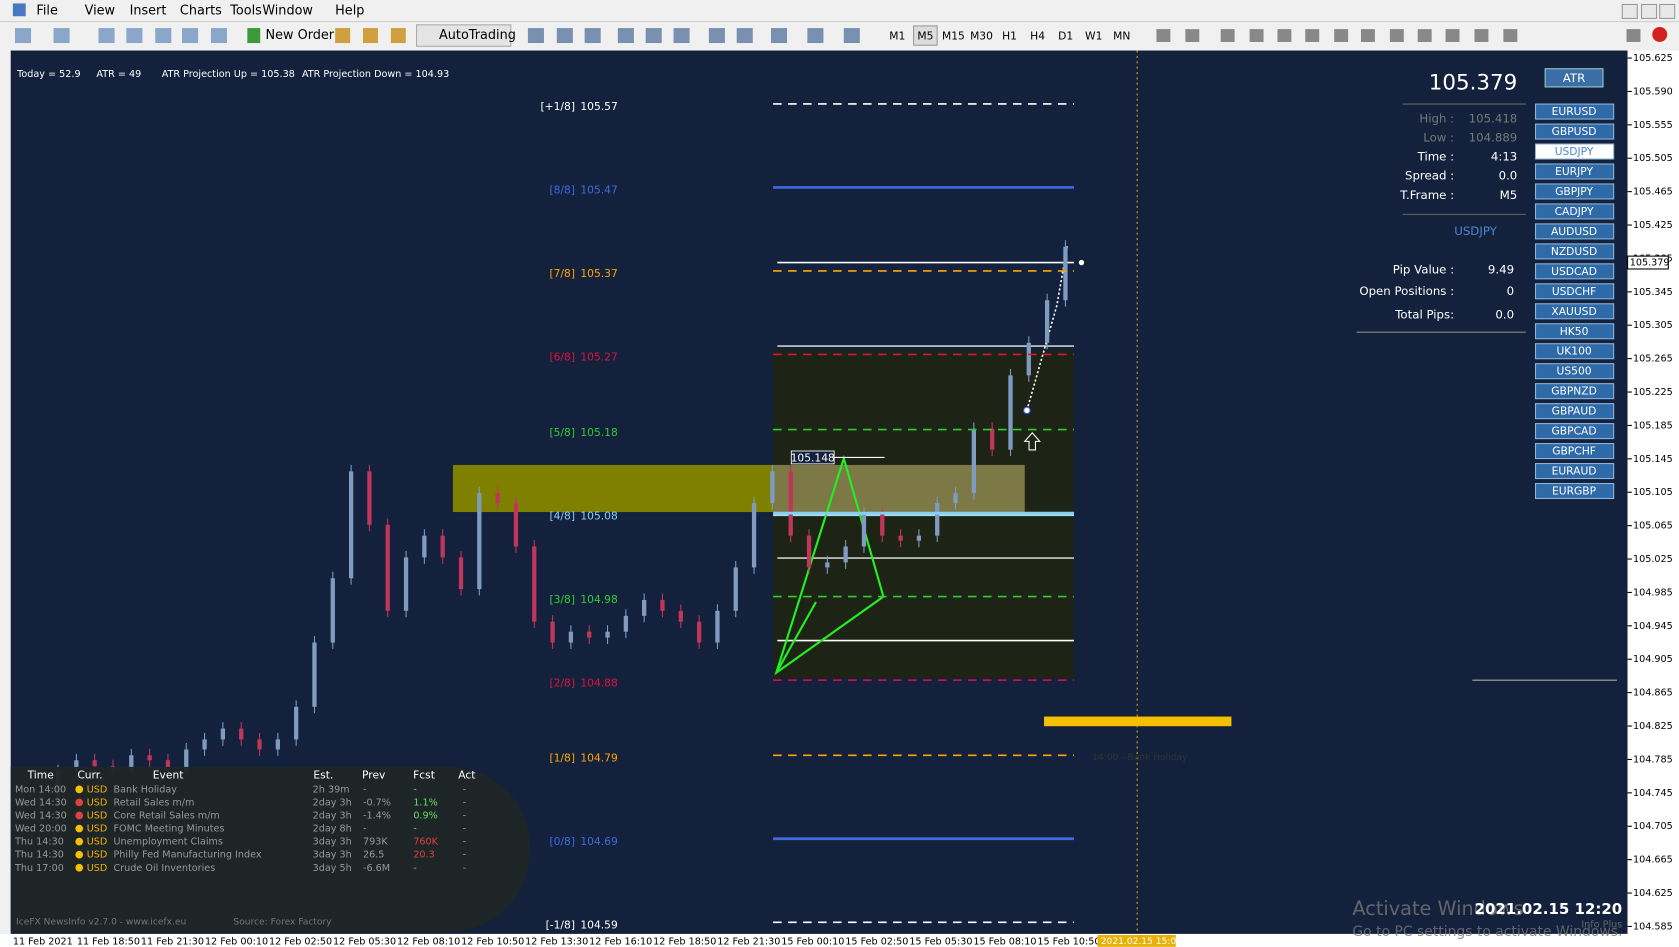  What do you see at coordinates (201, 10) in the screenshot?
I see `menu-item: Charts` at bounding box center [201, 10].